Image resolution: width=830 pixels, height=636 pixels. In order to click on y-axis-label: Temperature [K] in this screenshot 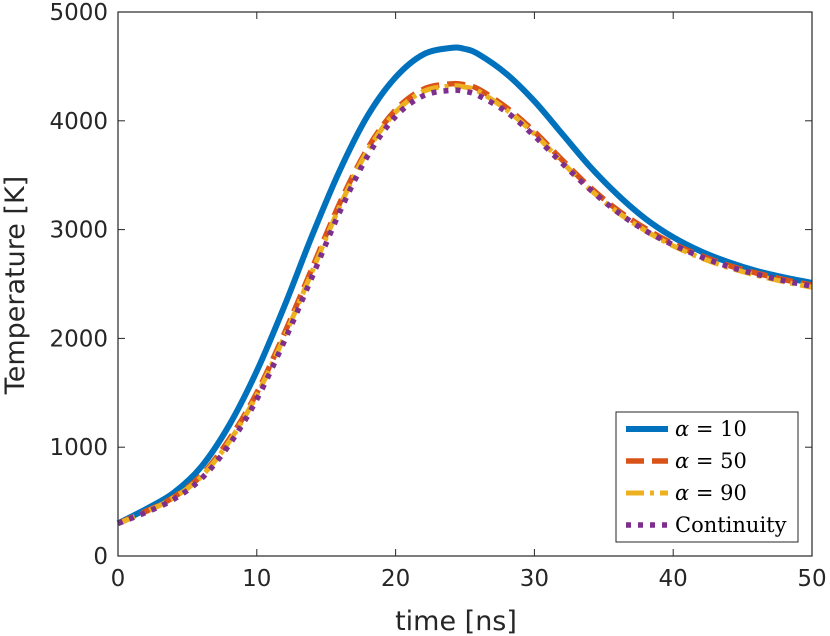, I will do `click(15, 285)`.